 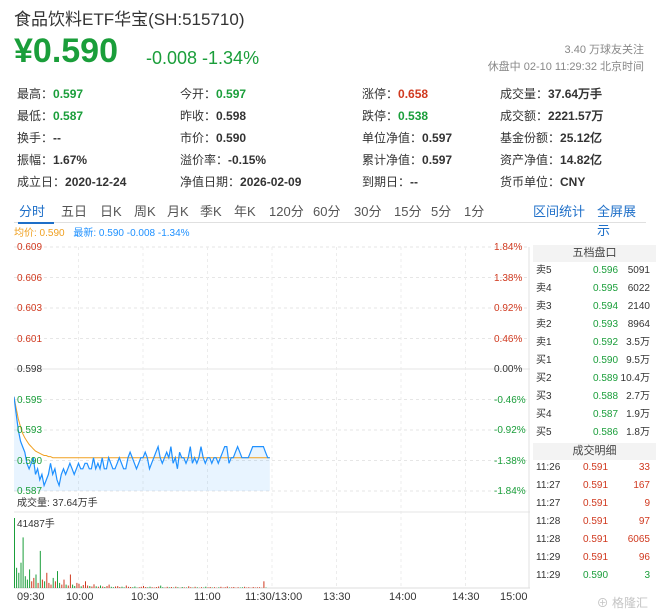 I want to click on tab-8: 60分, so click(x=327, y=211).